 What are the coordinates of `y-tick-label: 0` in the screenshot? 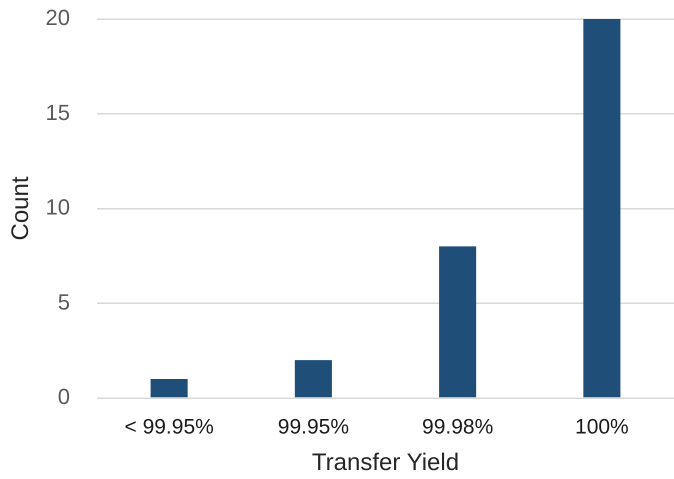 It's located at (64, 397).